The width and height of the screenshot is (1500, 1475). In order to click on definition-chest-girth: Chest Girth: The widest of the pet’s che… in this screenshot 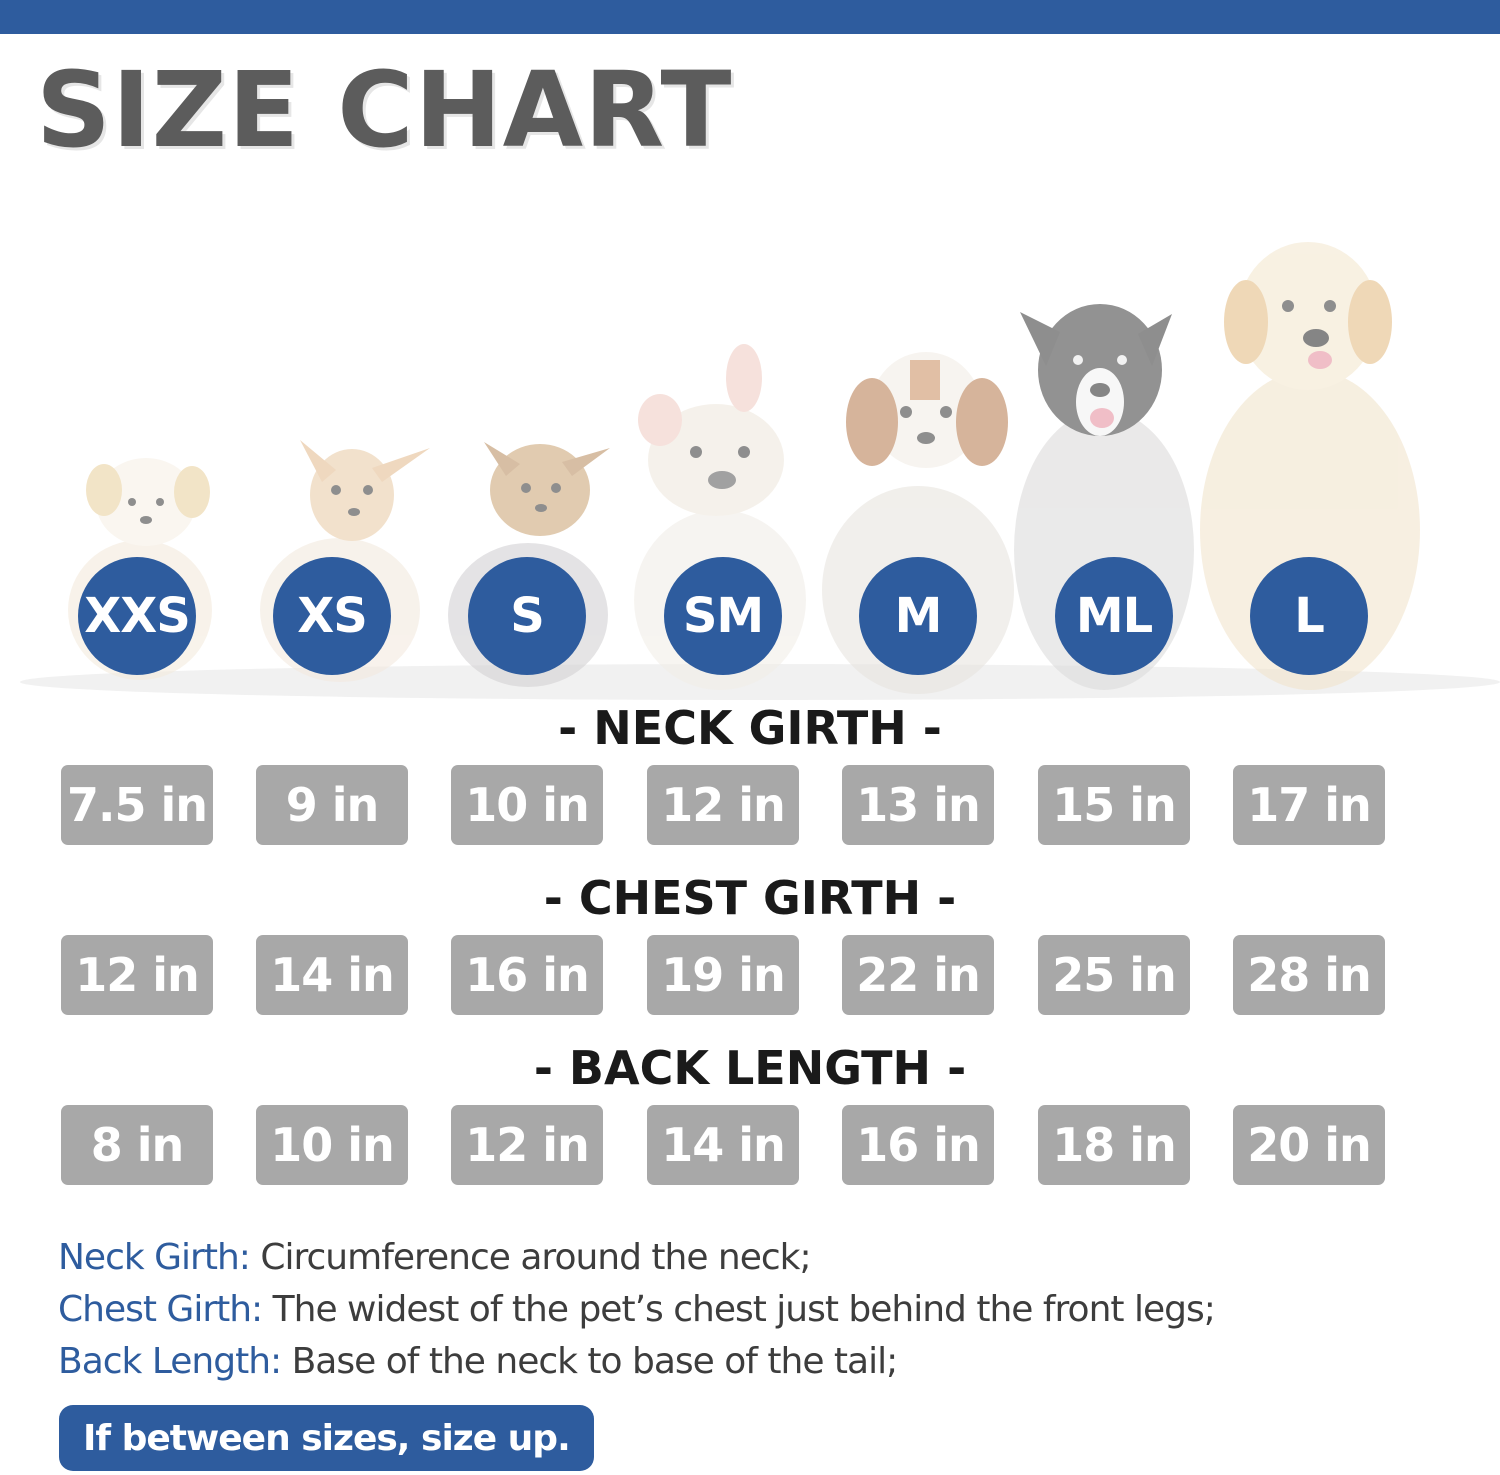, I will do `click(637, 1310)`.